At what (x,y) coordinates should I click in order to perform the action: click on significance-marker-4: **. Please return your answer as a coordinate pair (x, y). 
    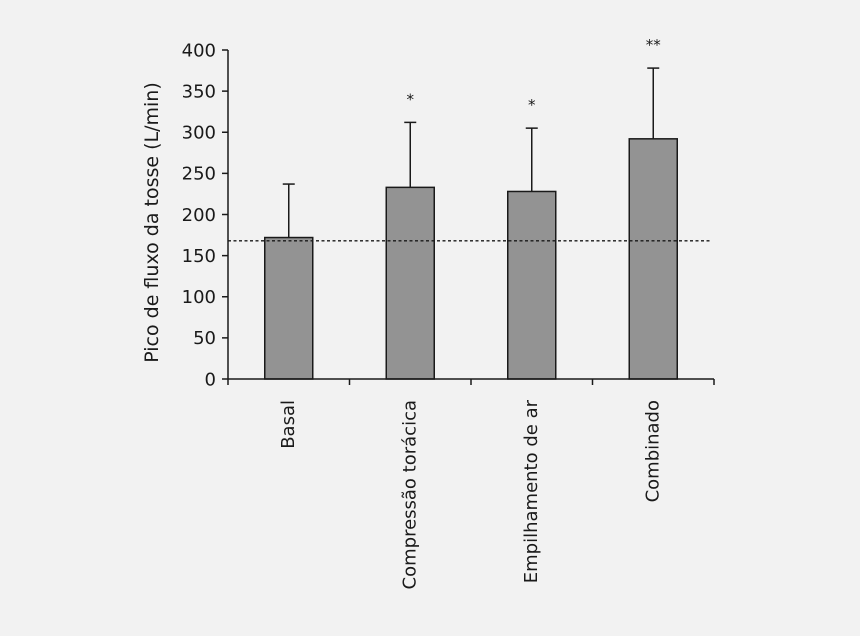
    Looking at the image, I should click on (654, 45).